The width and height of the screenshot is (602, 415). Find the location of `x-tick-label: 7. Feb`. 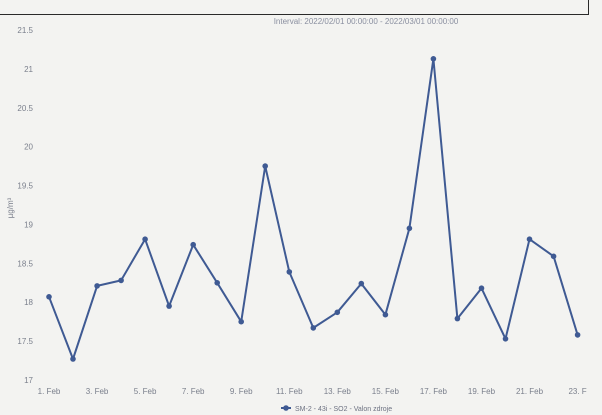

x-tick-label: 7. Feb is located at coordinates (193, 391).